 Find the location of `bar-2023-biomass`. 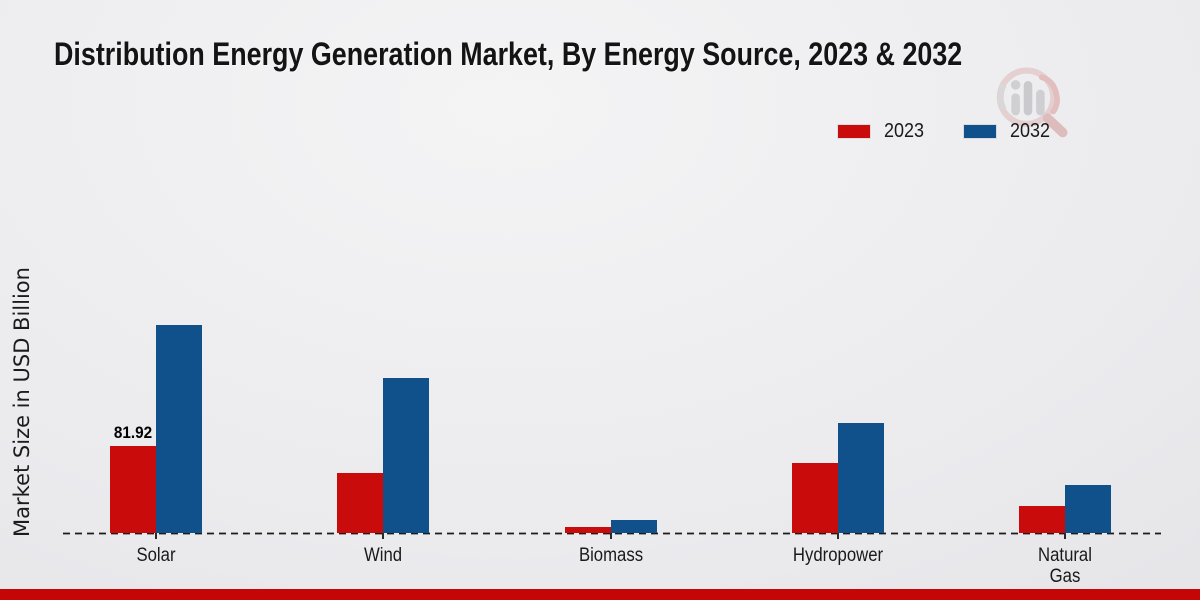

bar-2023-biomass is located at coordinates (587, 529).